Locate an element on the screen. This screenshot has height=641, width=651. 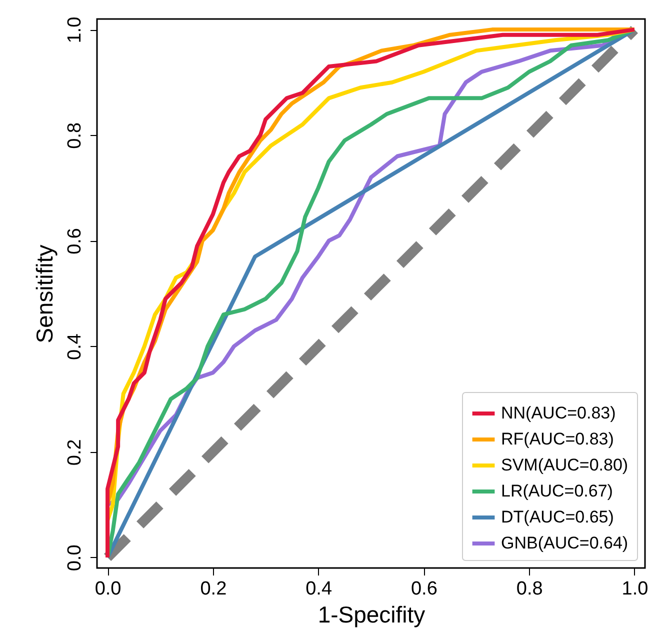
x-tick-label: 0.8 is located at coordinates (529, 589).